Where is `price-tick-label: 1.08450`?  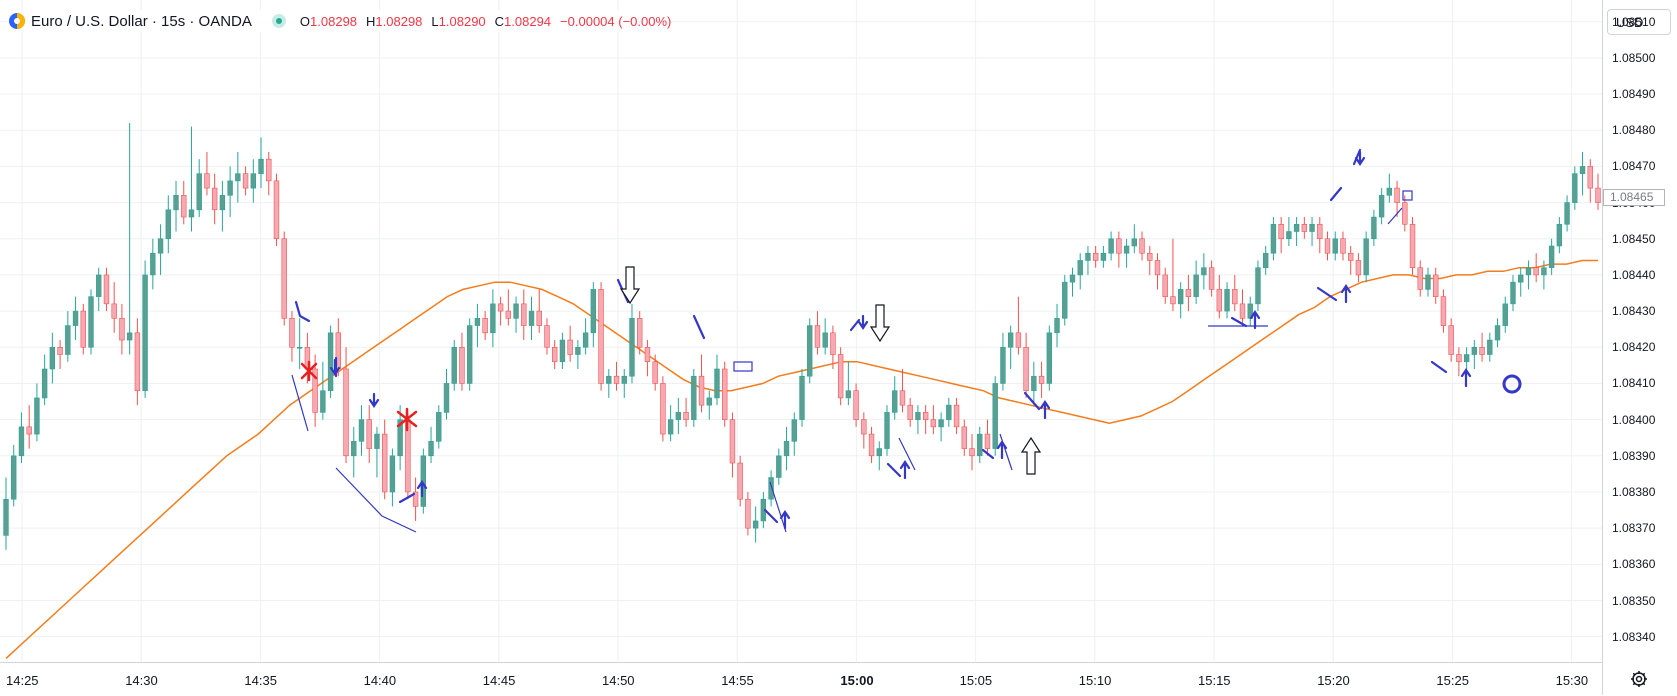
price-tick-label: 1.08450 is located at coordinates (1634, 238).